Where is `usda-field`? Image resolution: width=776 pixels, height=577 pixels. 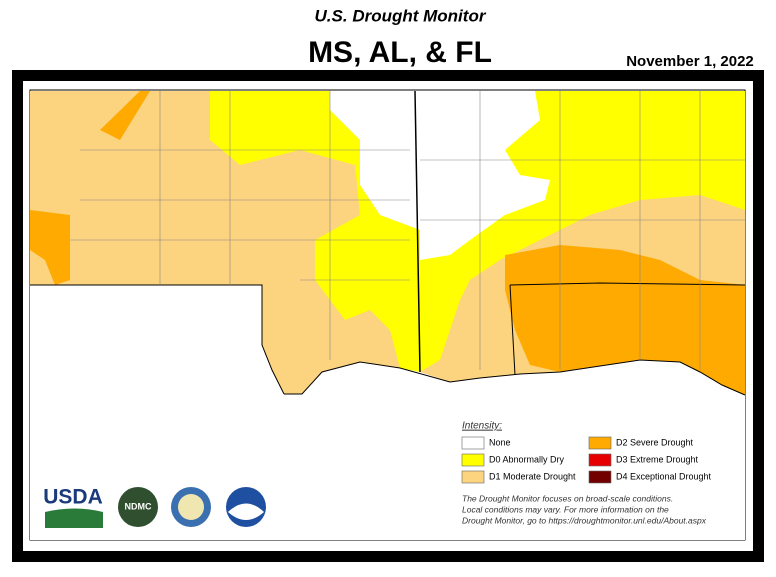
usda-field is located at coordinates (74, 518).